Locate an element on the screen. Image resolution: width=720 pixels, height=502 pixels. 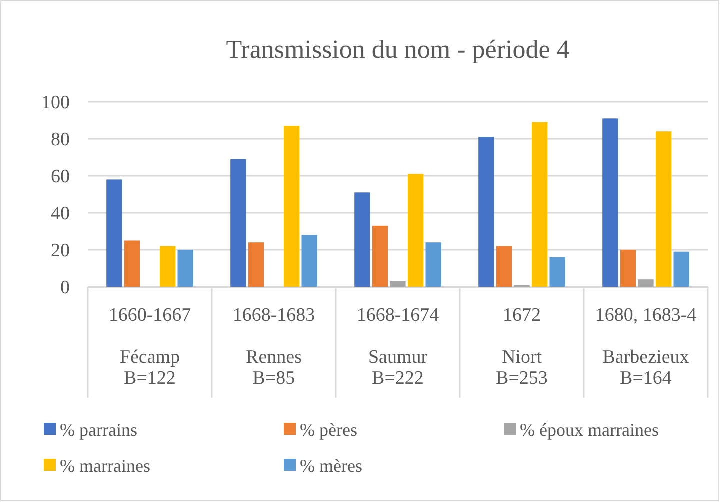
legend-label: % parrains is located at coordinates (99, 430).